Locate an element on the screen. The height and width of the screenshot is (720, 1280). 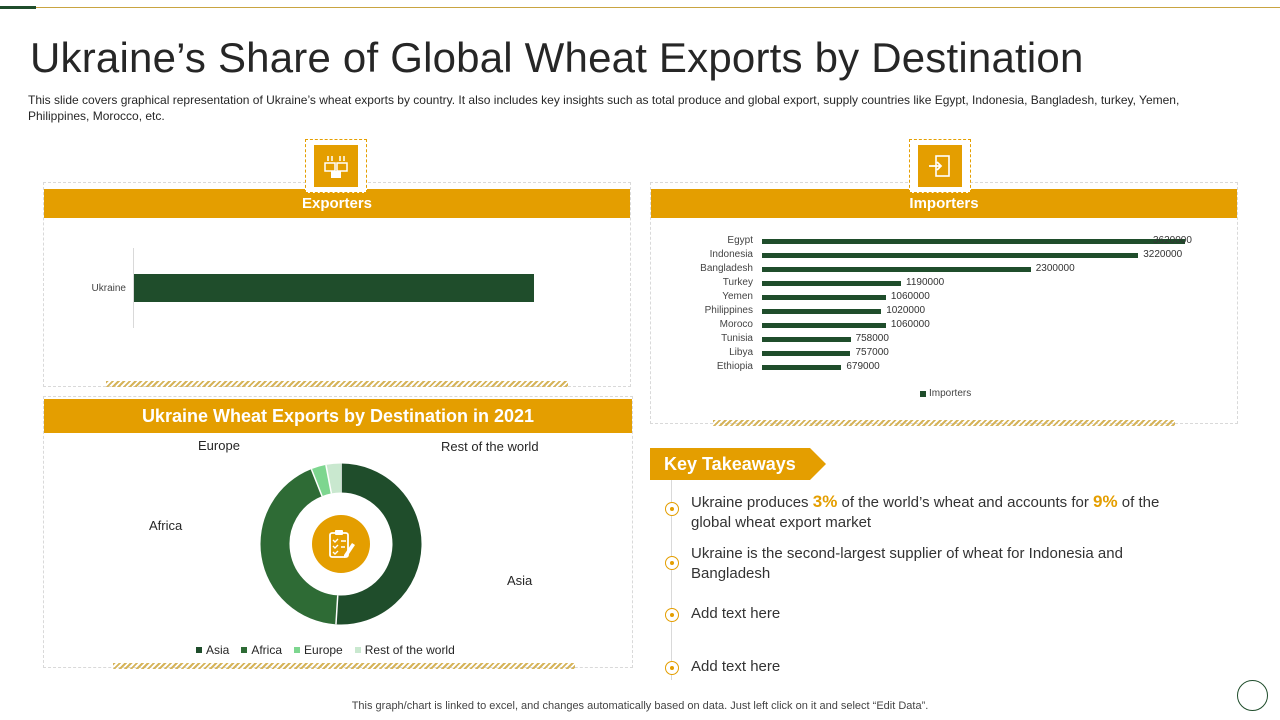
exporters-header: Exporters is located at coordinates (337, 203).